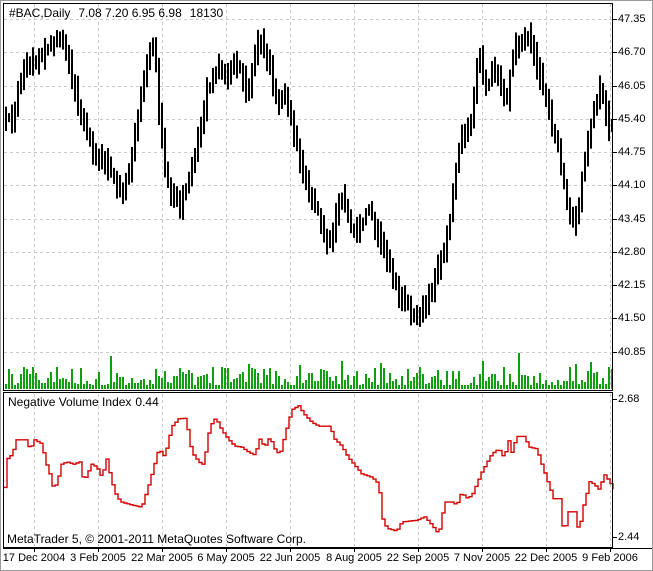 This screenshot has height=571, width=653. Describe the element at coordinates (482, 558) in the screenshot. I see `date-tick-label: 7 Nov 2005` at that location.